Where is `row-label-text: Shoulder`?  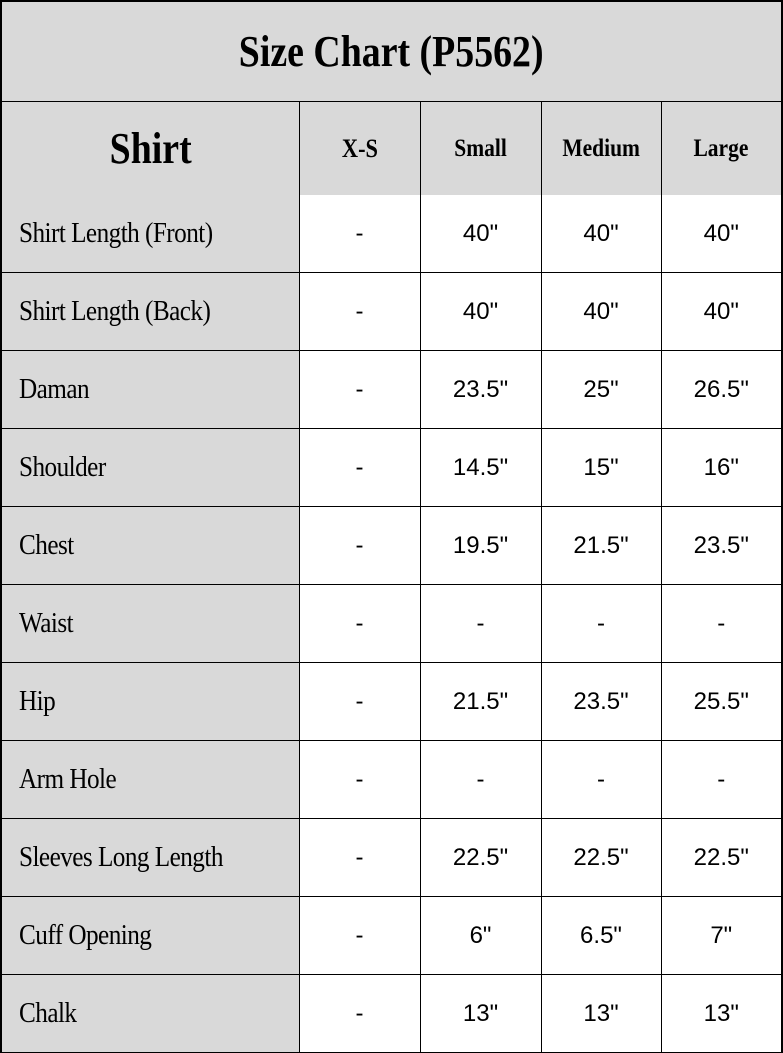 row-label-text: Shoulder is located at coordinates (62, 467).